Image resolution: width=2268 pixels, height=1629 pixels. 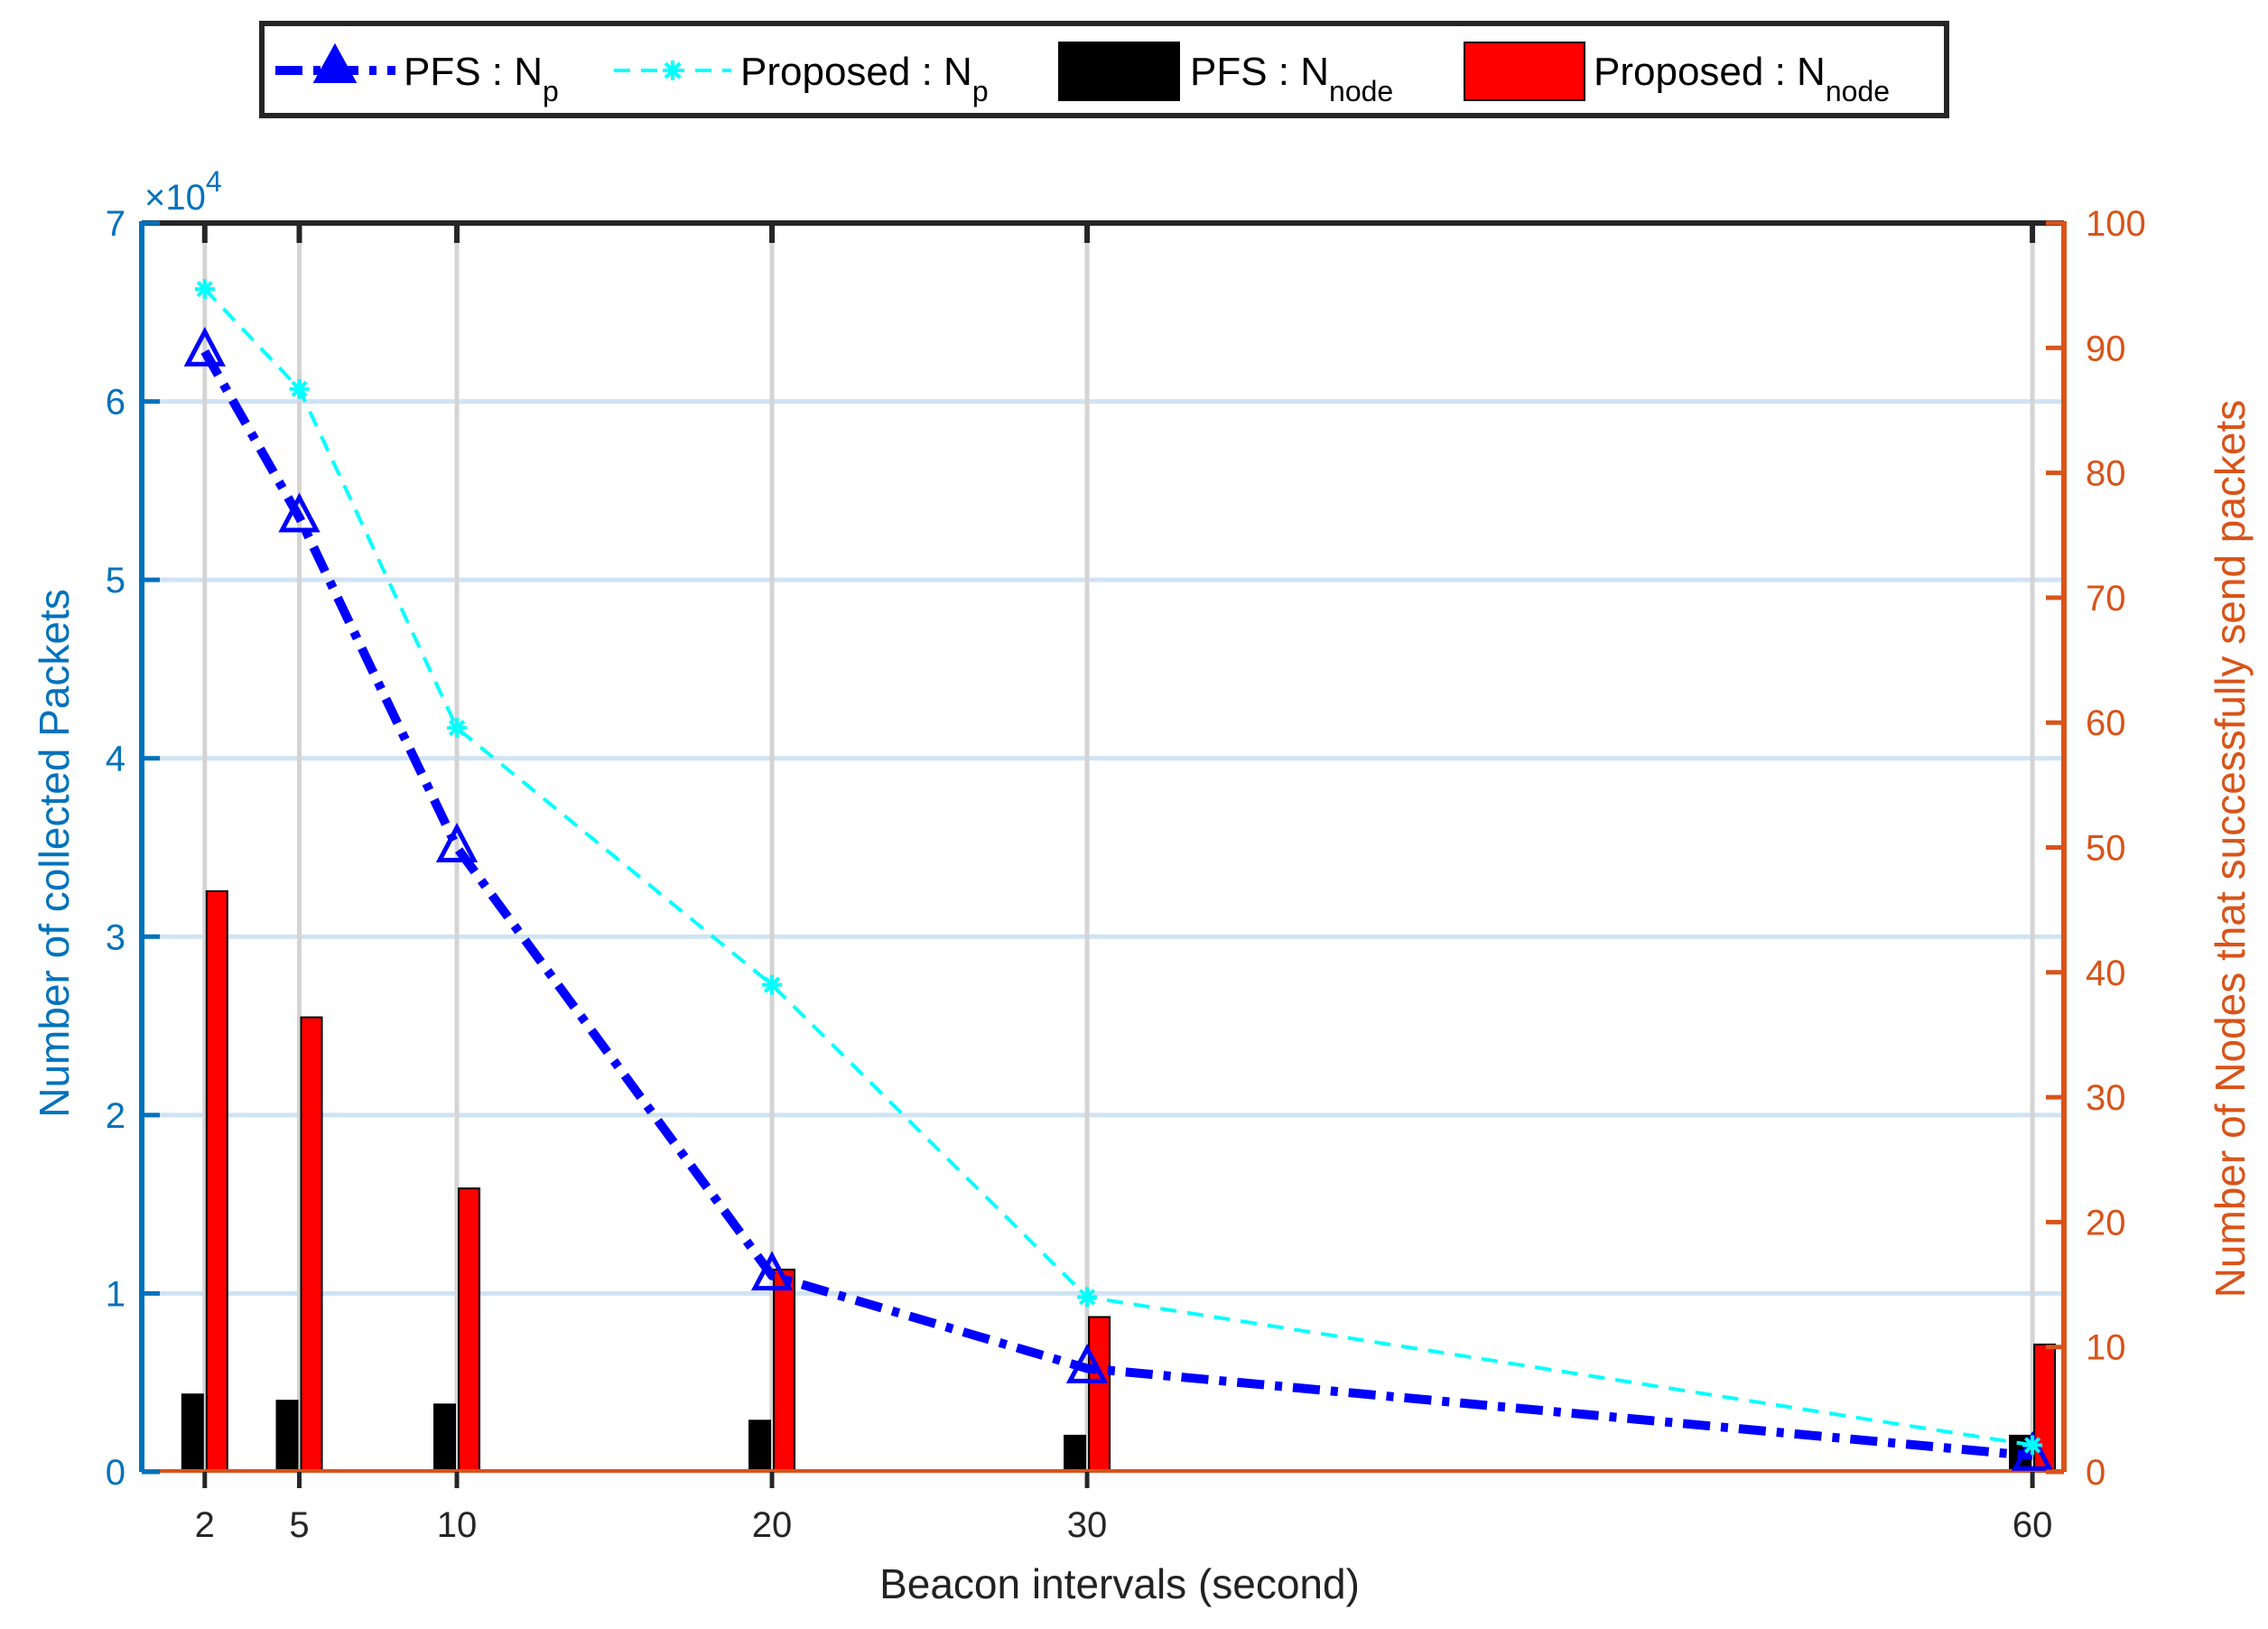 I want to click on y-left-tick-label: 4, so click(x=115, y=759).